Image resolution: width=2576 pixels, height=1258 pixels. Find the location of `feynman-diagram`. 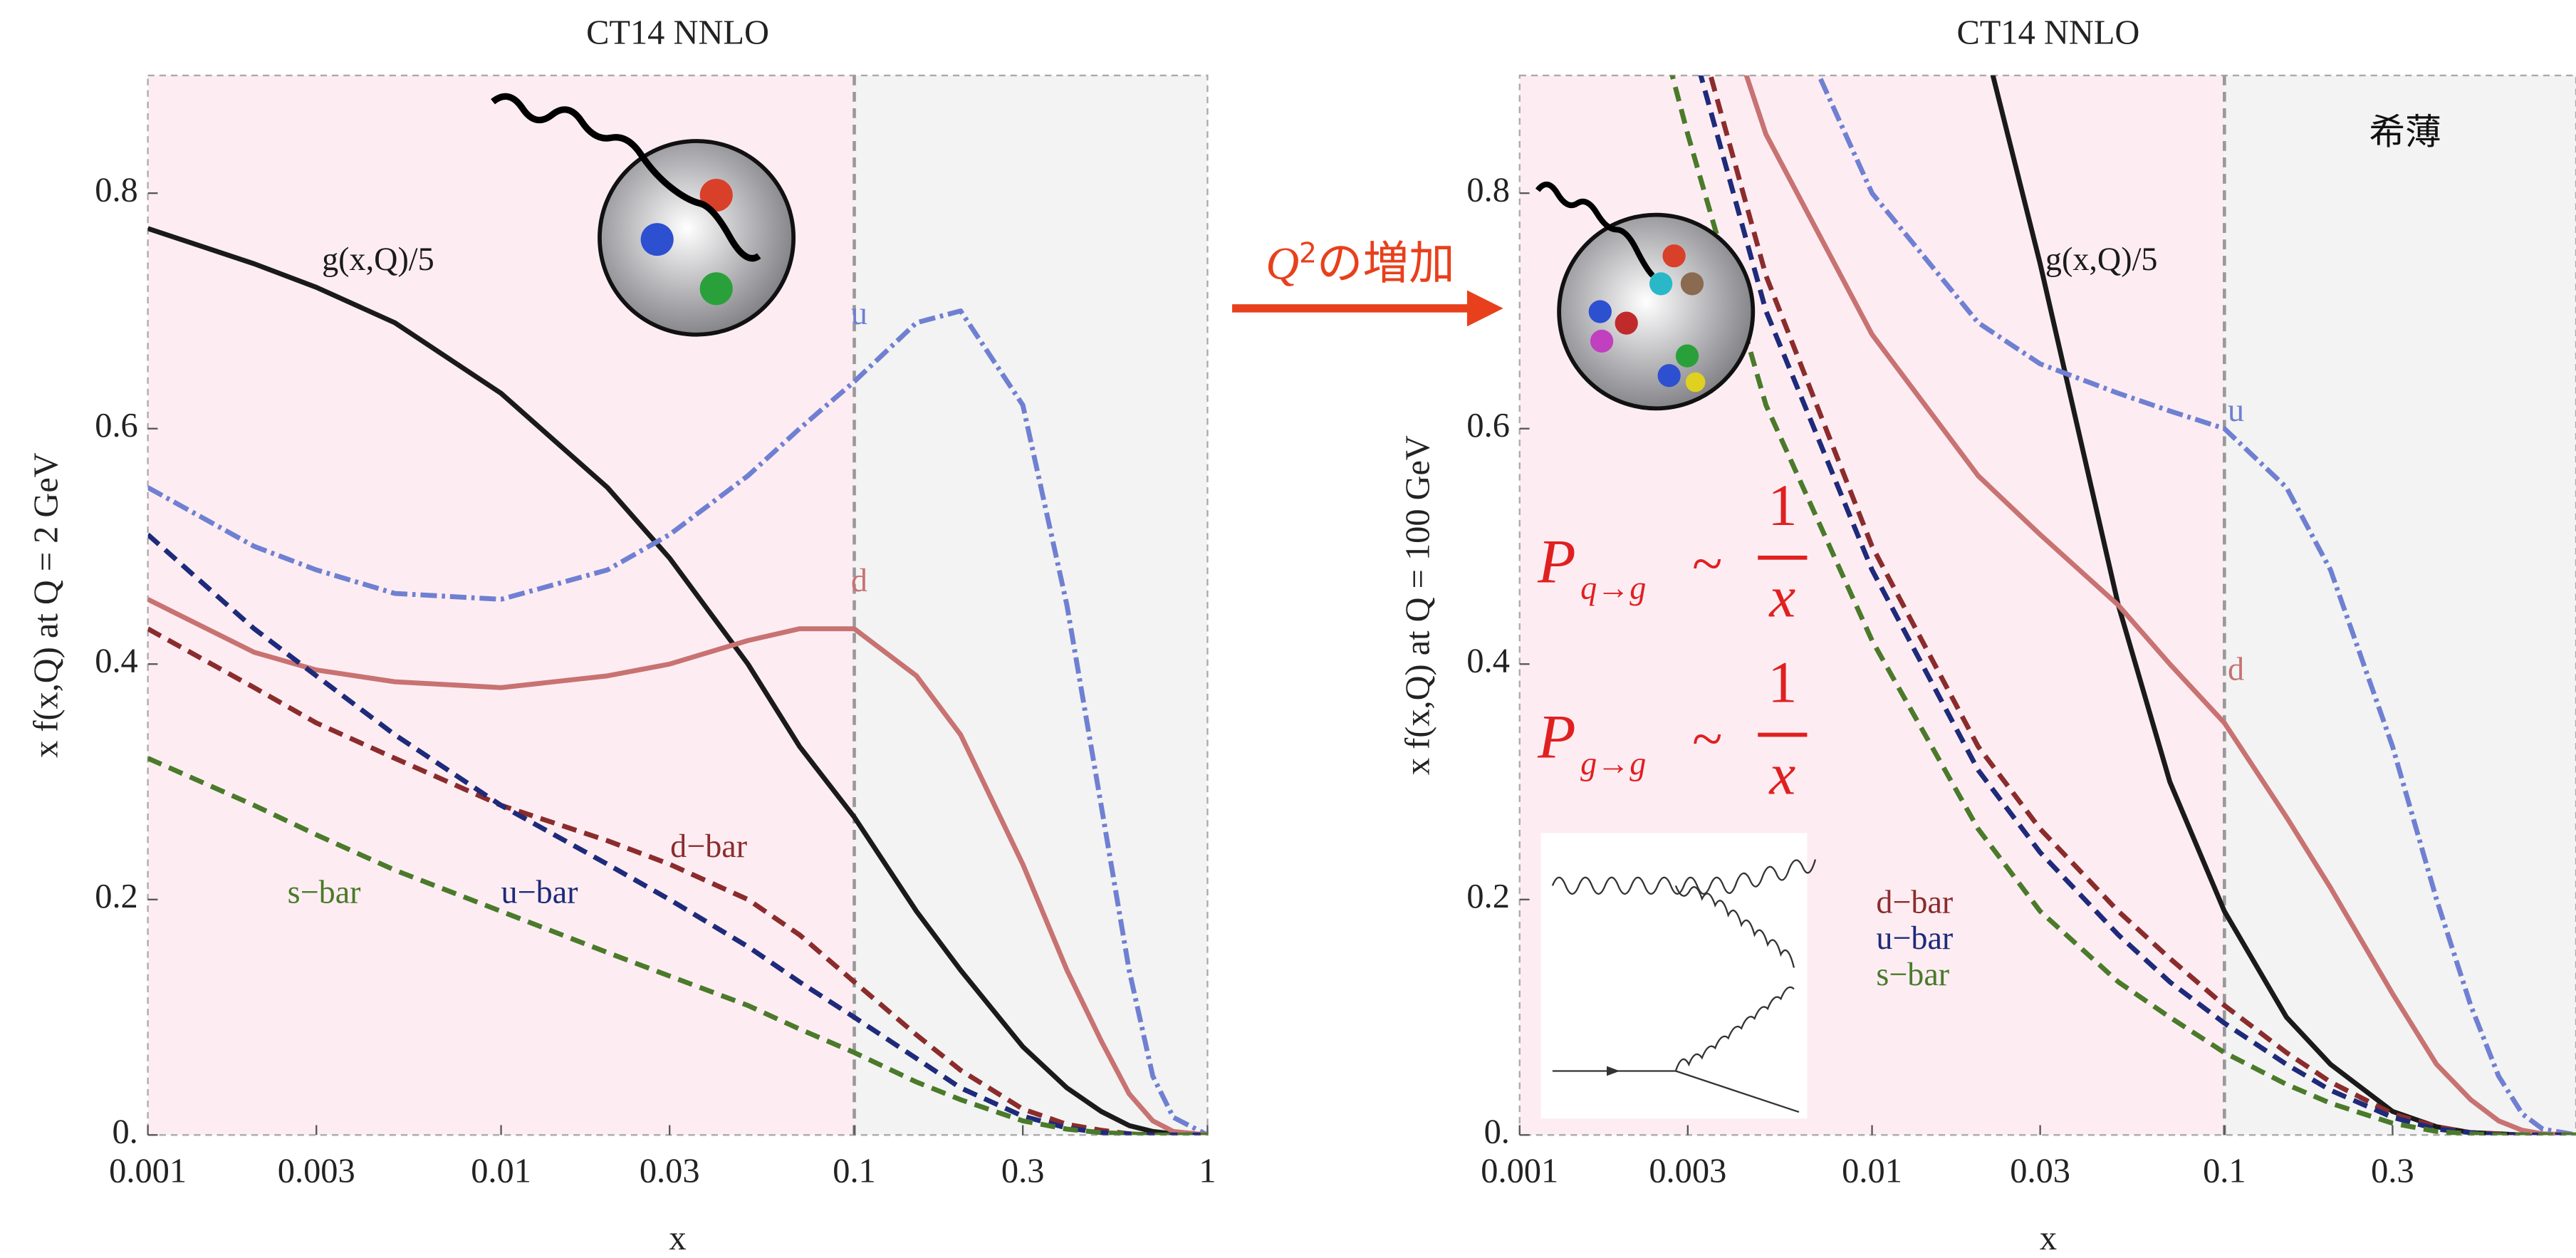

feynman-diagram is located at coordinates (1678, 976).